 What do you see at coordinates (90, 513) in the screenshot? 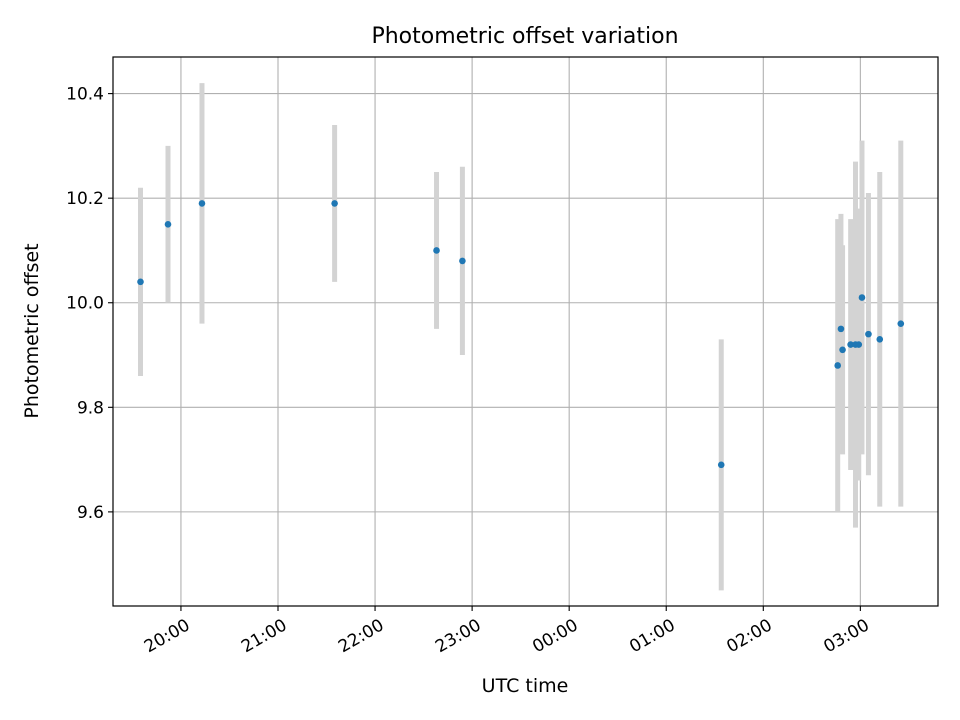
I see `y-tick-label: 9.6` at bounding box center [90, 513].